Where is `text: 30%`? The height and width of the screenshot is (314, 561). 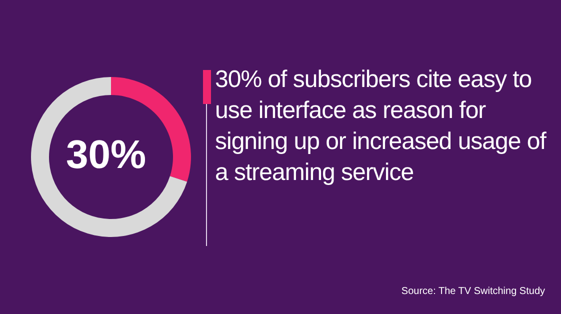
text: 30% is located at coordinates (106, 155).